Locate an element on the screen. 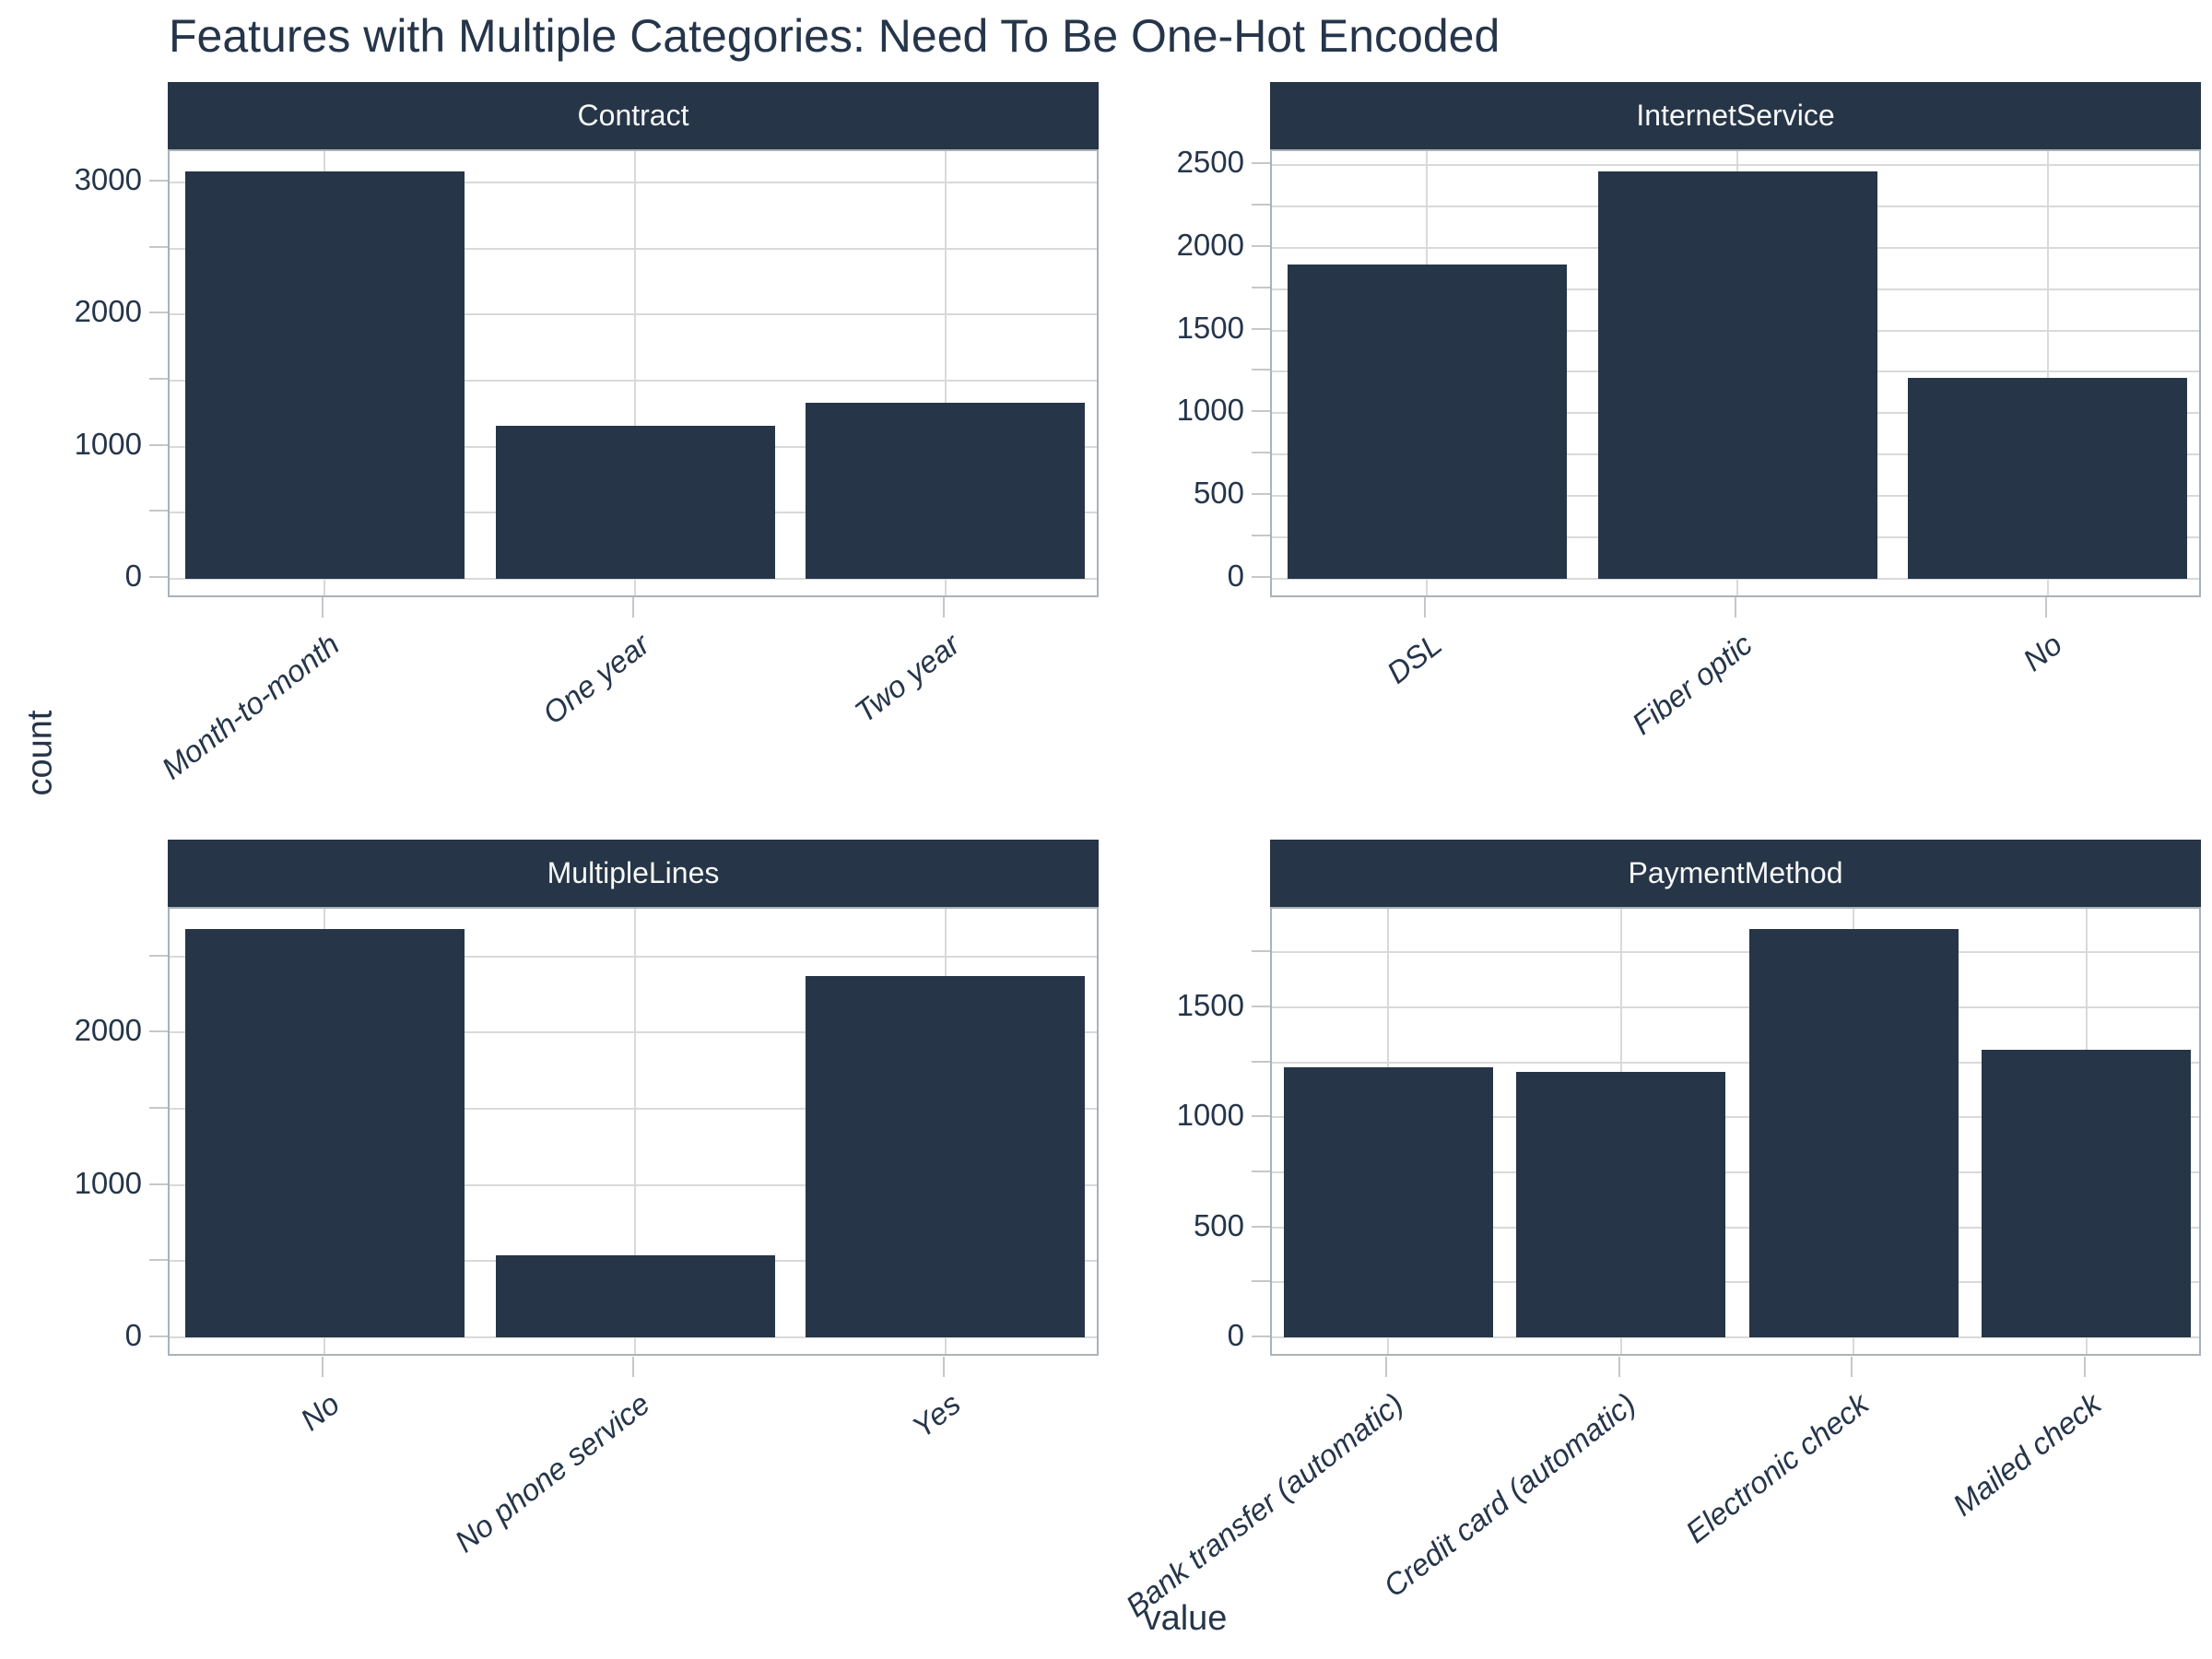 The height and width of the screenshot is (1659, 2212). facet-strip-label: PaymentMethod is located at coordinates (1735, 872).